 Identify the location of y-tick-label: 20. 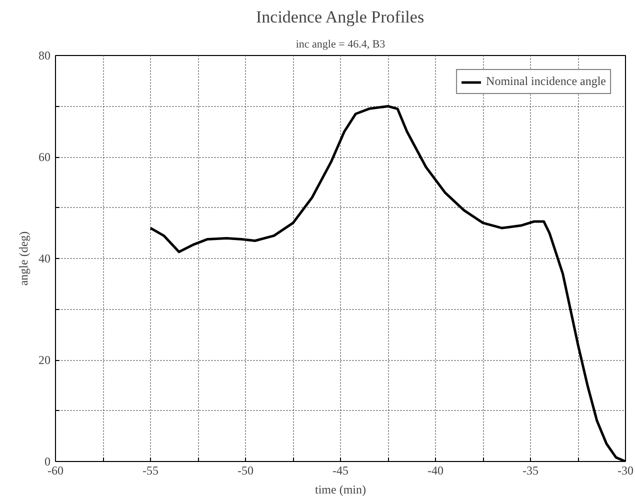
(44, 360).